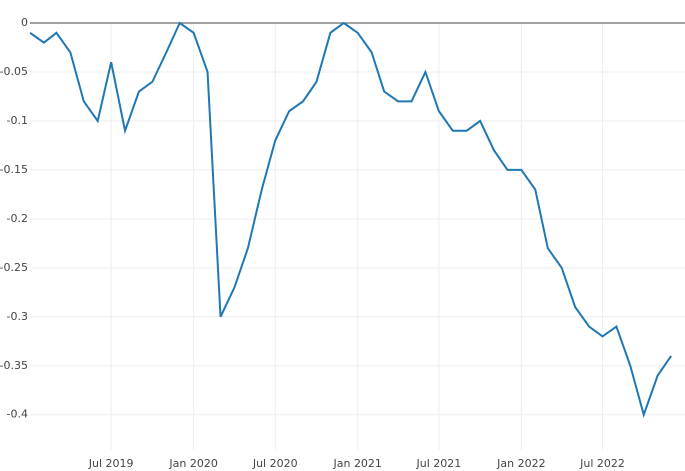 Image resolution: width=685 pixels, height=471 pixels. What do you see at coordinates (520, 463) in the screenshot?
I see `x-tick-label: Jan 2022` at bounding box center [520, 463].